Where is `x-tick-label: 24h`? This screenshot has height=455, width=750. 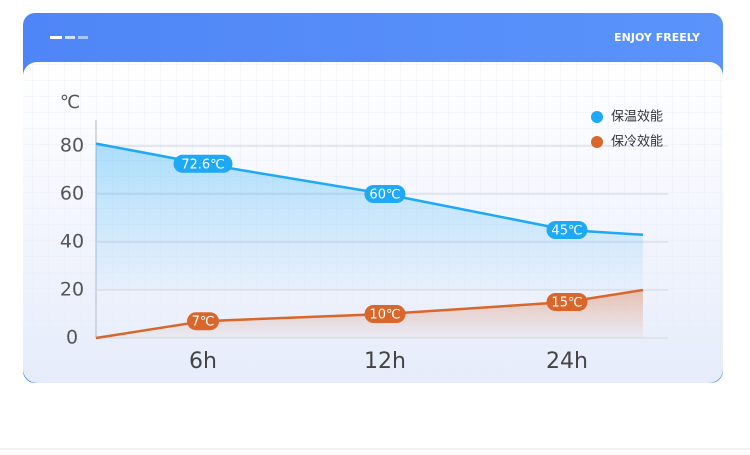
x-tick-label: 24h is located at coordinates (567, 361).